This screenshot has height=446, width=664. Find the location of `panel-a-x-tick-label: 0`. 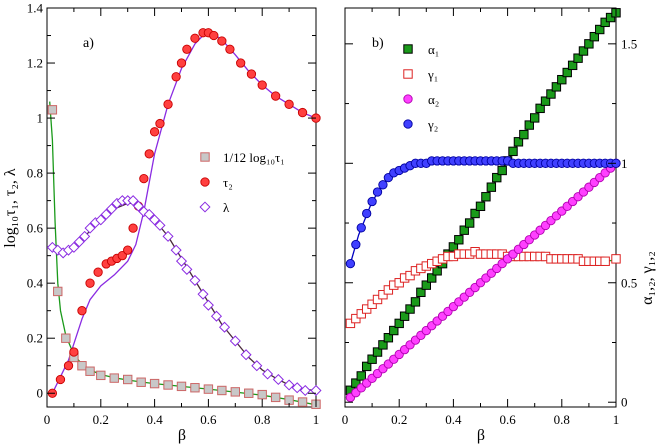

panel-a-x-tick-label: 0 is located at coordinates (47, 419).